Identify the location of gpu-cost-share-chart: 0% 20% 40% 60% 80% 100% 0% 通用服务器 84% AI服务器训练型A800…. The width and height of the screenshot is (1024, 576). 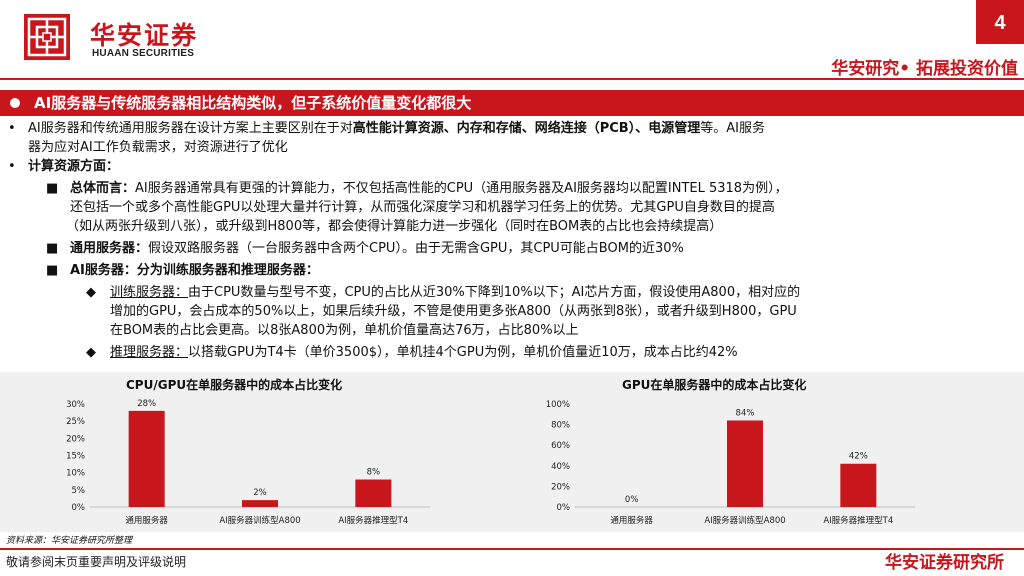
(730, 463).